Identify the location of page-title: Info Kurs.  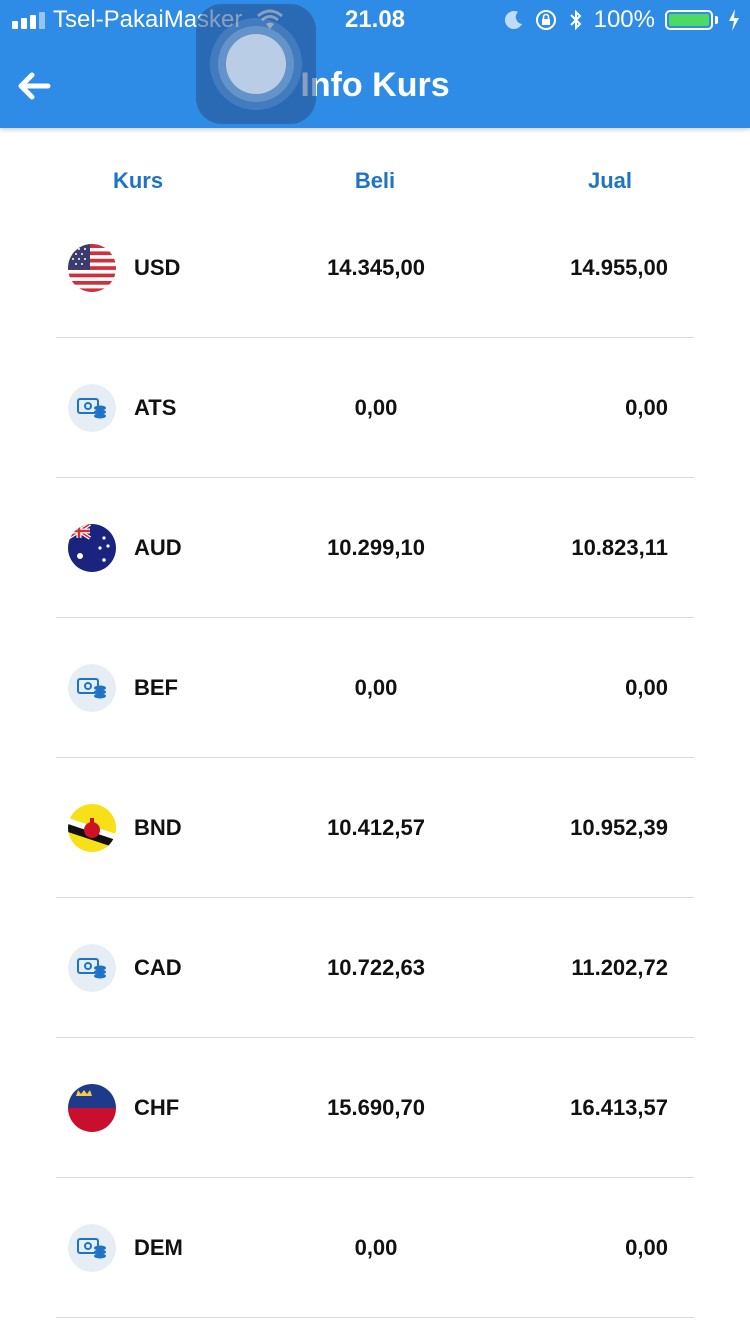
(375, 85).